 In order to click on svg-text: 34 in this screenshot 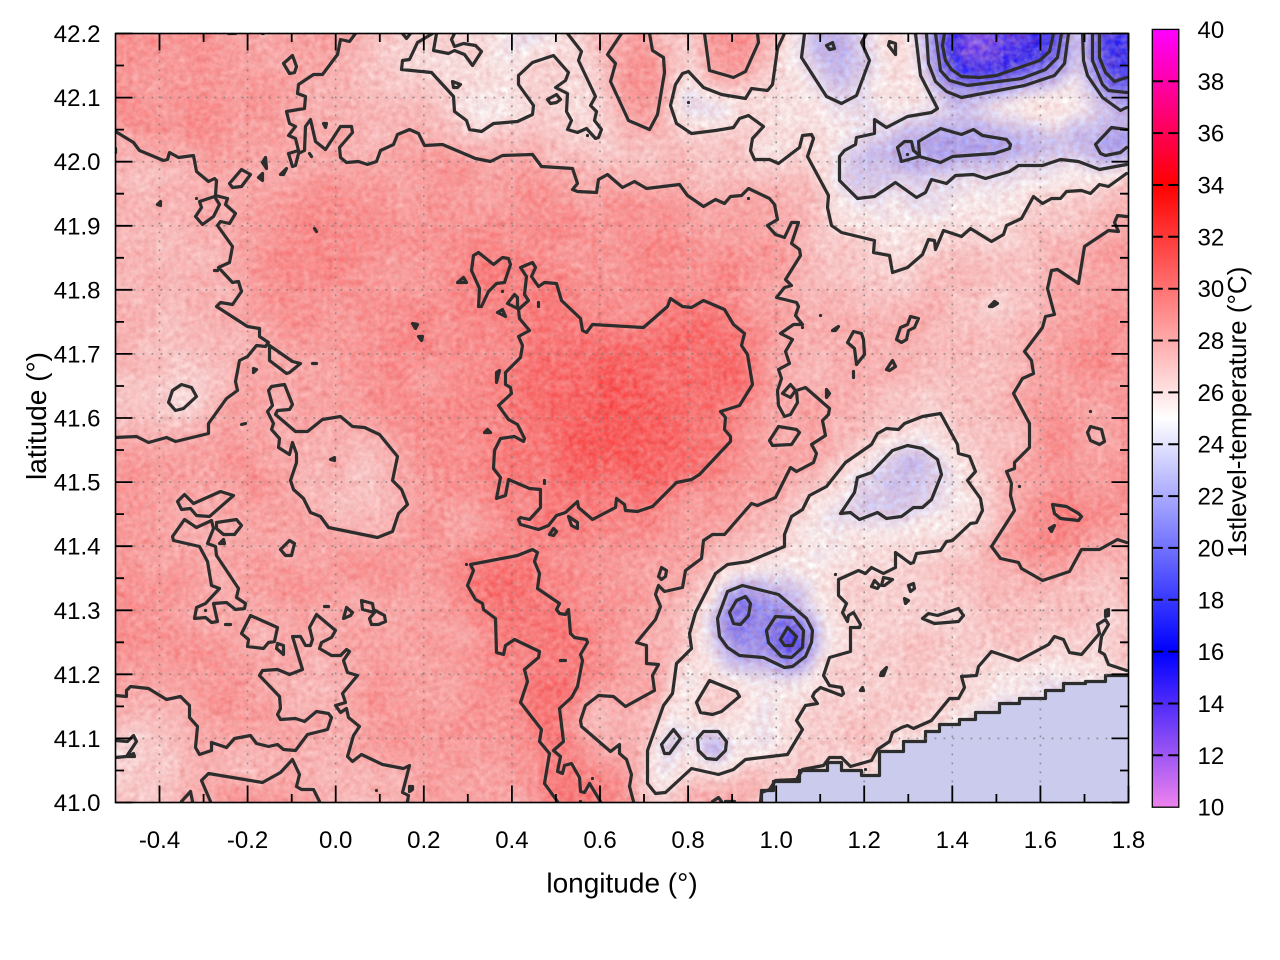, I will do `click(1211, 186)`.